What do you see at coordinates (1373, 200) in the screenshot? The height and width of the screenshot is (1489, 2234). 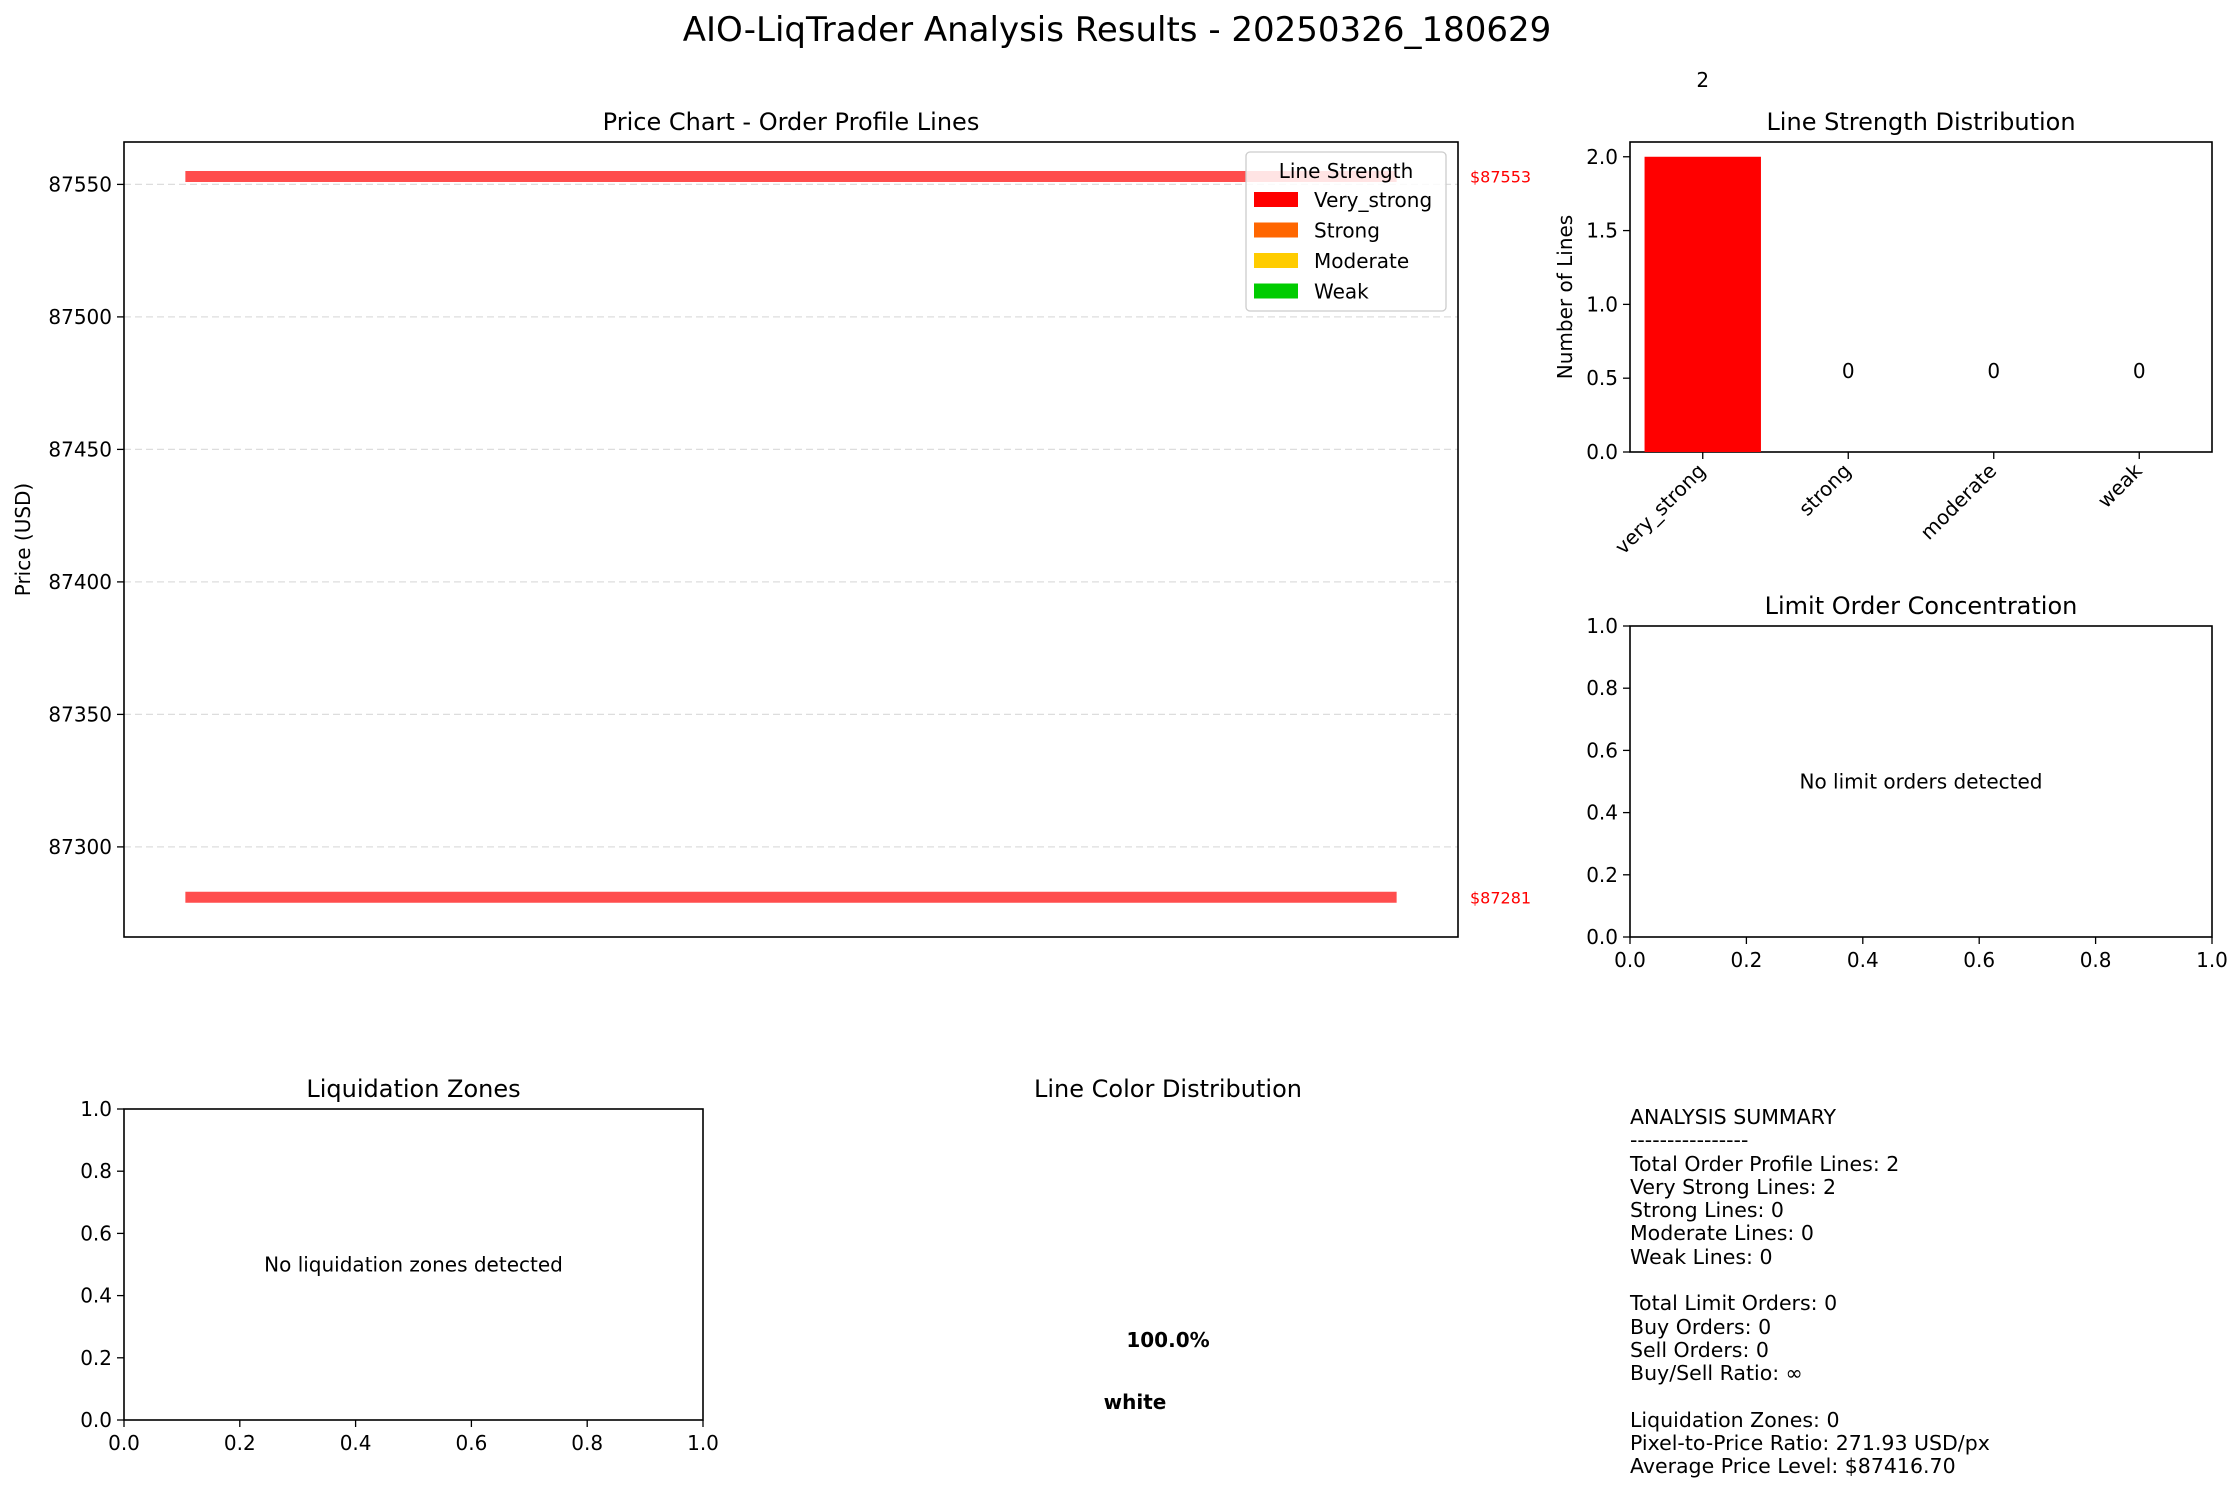 I see `legend-label: Very_strong` at bounding box center [1373, 200].